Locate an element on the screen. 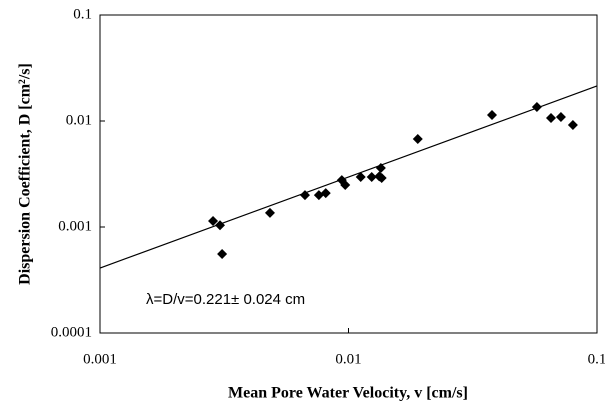 This screenshot has height=409, width=605. y-axis-label: Dispersion Coefficient, D [cm²/s] is located at coordinates (25, 174).